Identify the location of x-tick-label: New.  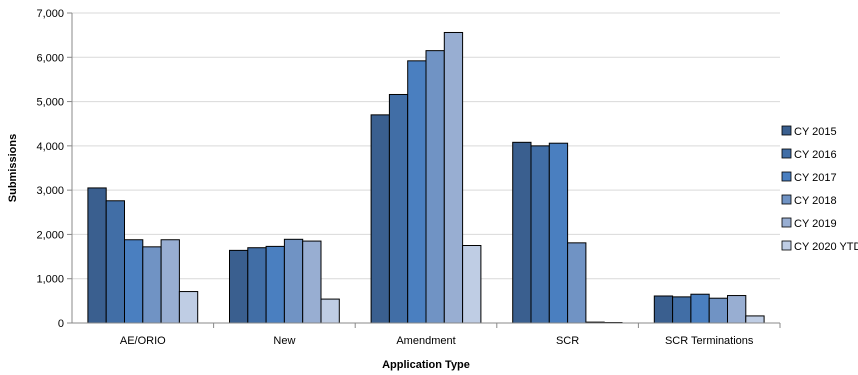
(284, 341).